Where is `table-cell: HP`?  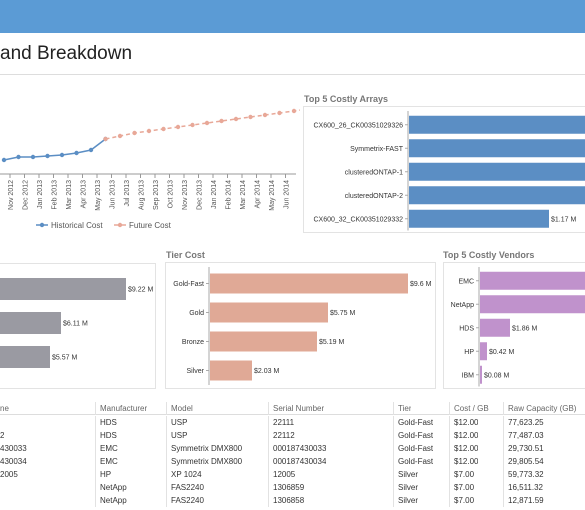 table-cell: HP is located at coordinates (106, 474).